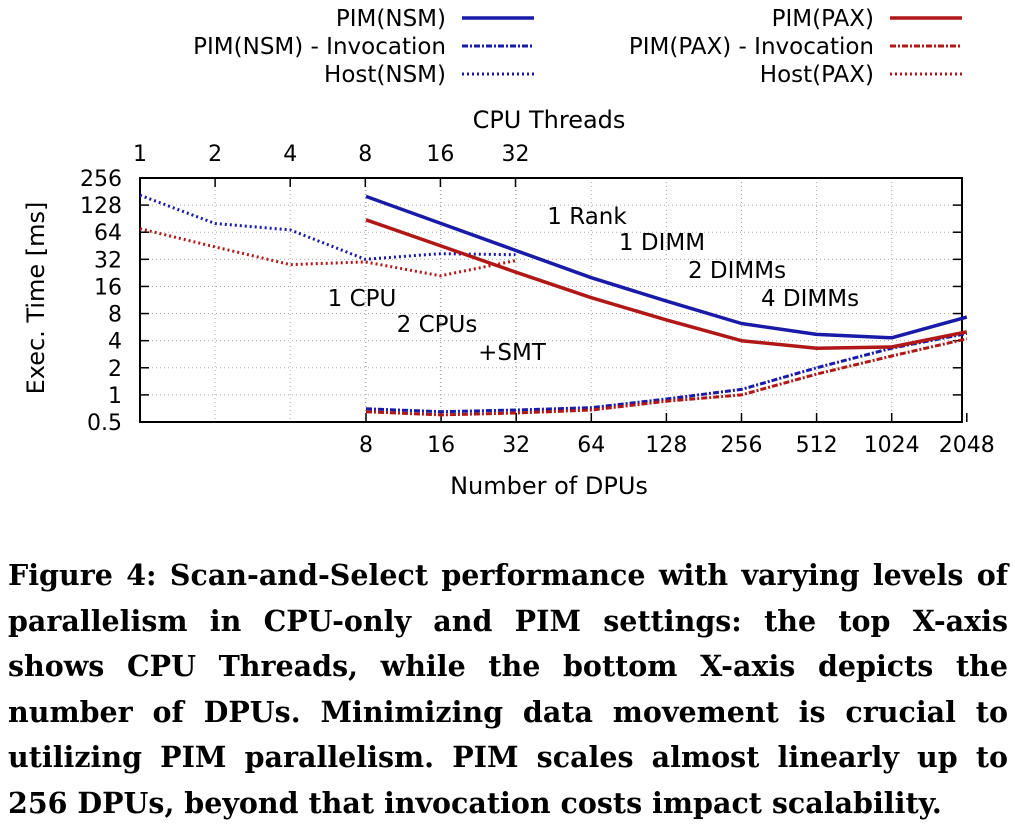 The height and width of the screenshot is (832, 1015). Describe the element at coordinates (967, 445) in the screenshot. I see `x-tick-label: 2048` at that location.